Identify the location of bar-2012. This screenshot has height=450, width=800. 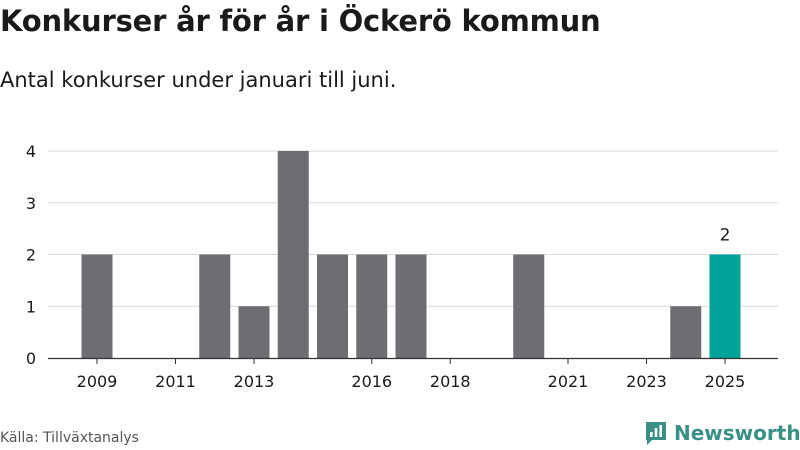
(215, 306).